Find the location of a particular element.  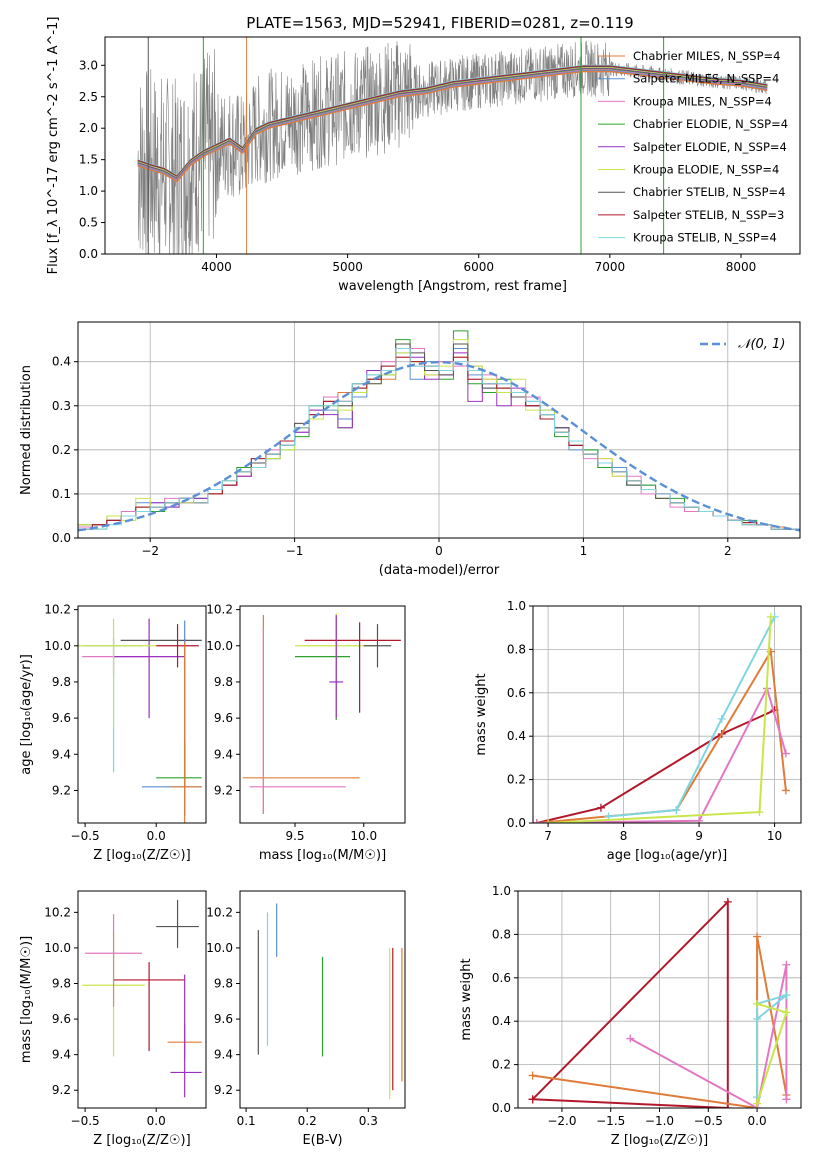

x-tick-label: 7 is located at coordinates (548, 836).